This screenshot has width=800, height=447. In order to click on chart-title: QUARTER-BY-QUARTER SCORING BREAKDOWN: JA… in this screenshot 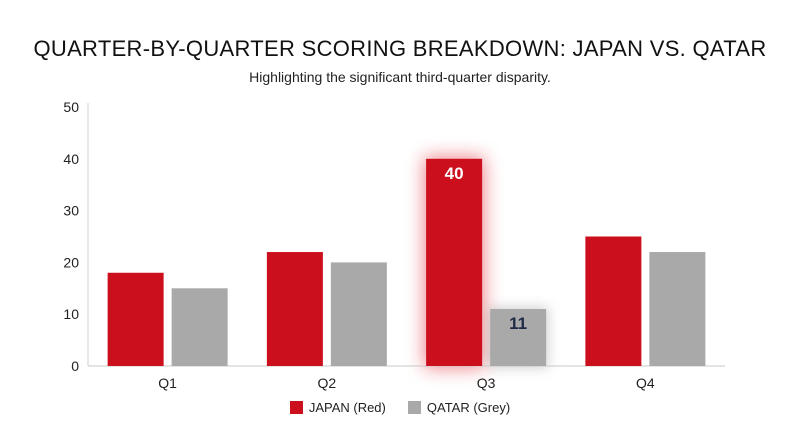, I will do `click(400, 48)`.